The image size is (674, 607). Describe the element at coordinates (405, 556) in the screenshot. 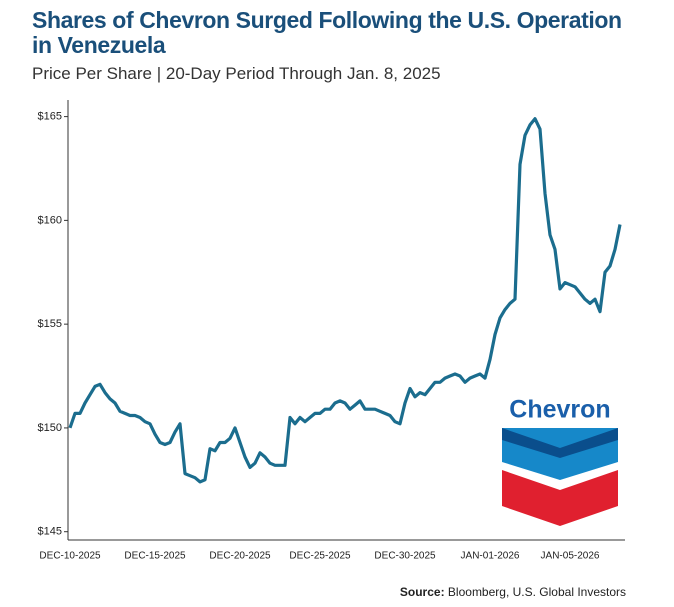

I see `x-tick-label: DEC-30-2025` at that location.